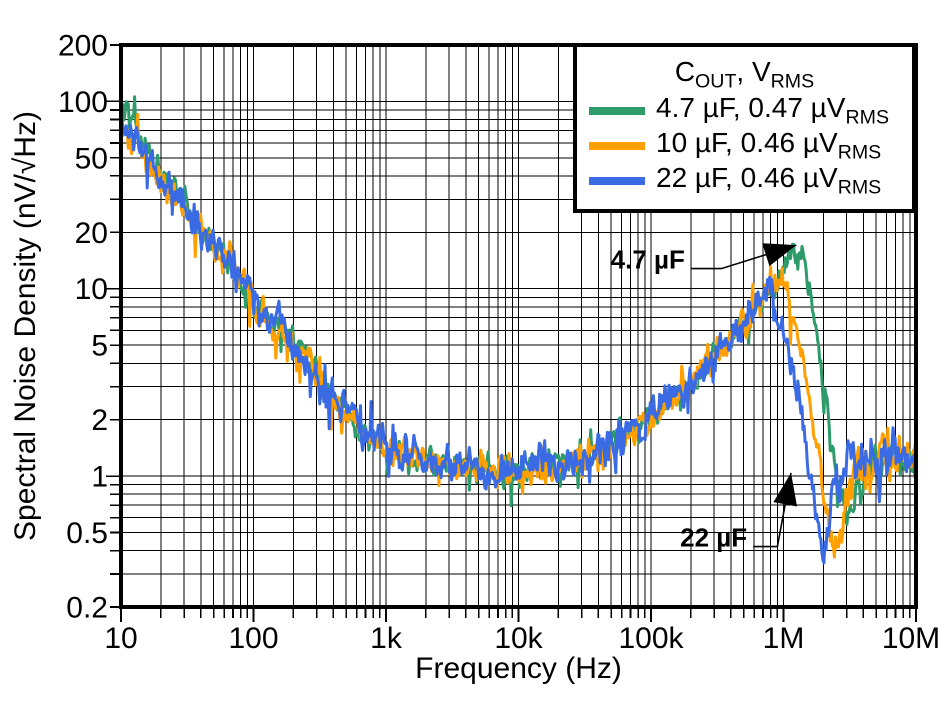 The height and width of the screenshot is (701, 944). Describe the element at coordinates (651, 638) in the screenshot. I see `x-tick-label: 100k` at that location.